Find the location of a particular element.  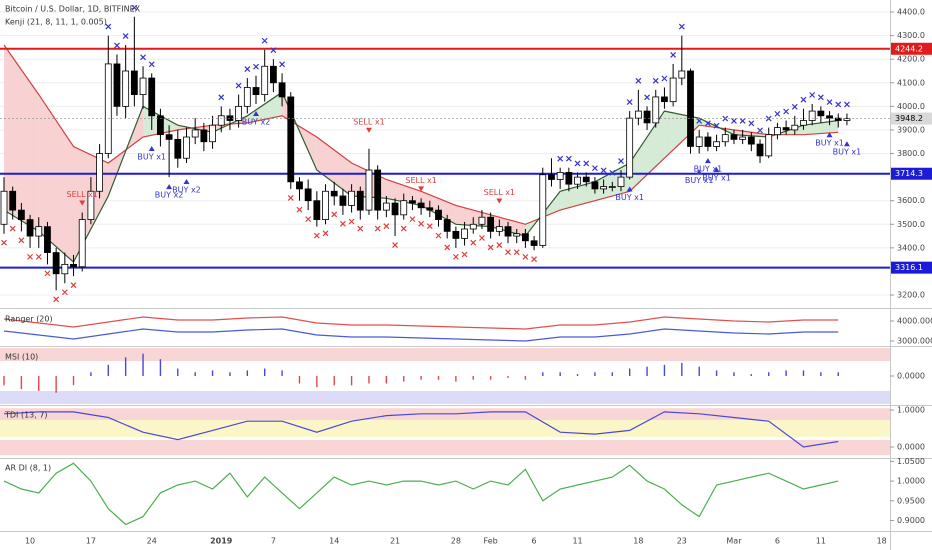

x-tick-label: 17 is located at coordinates (91, 541).